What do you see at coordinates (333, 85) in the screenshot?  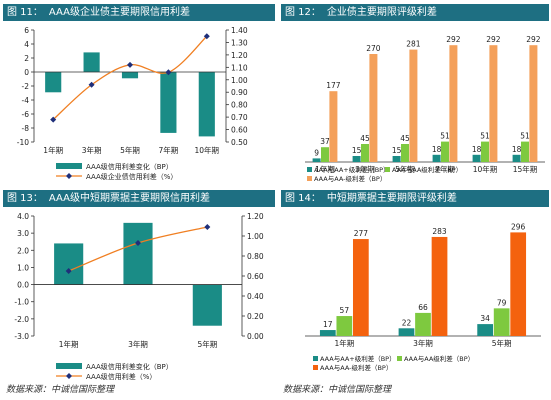 I see `chart-2-data-label: 177` at bounding box center [333, 85].